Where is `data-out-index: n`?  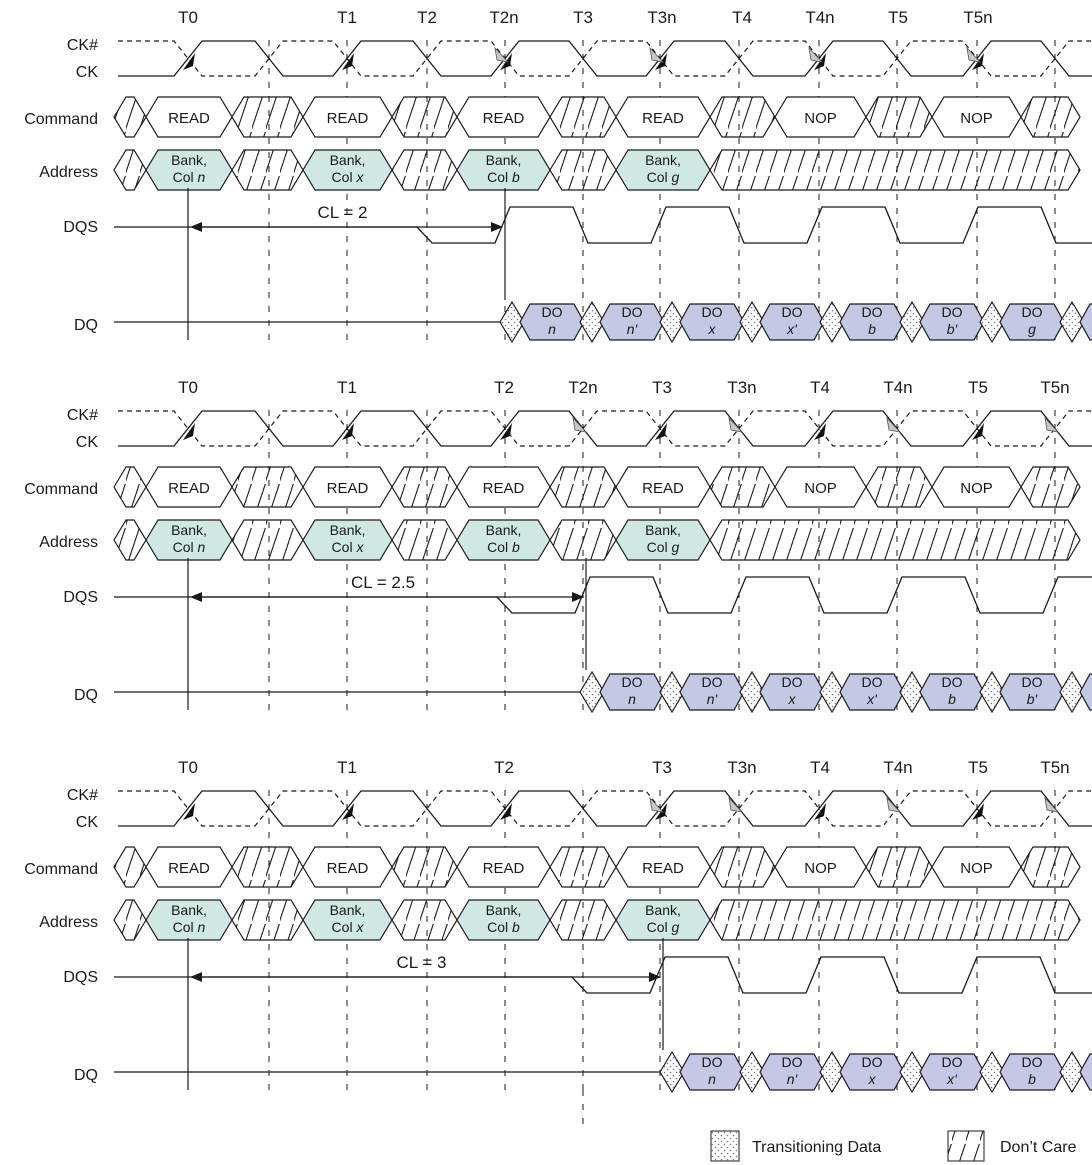
data-out-index: n is located at coordinates (712, 1079).